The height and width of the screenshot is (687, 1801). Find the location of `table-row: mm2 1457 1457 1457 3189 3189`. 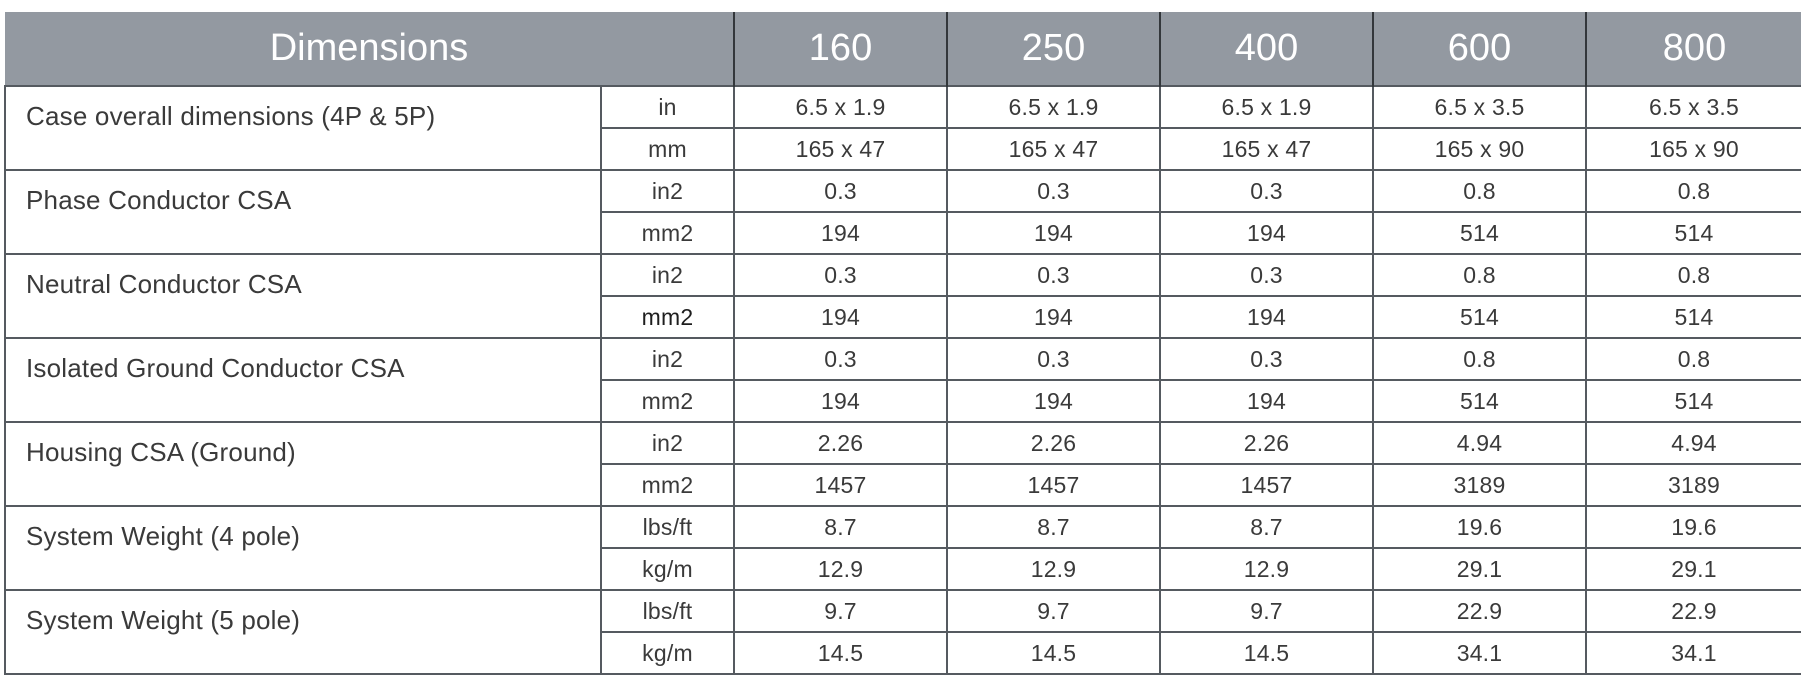

table-row: mm2 1457 1457 1457 3189 3189 is located at coordinates (903, 485).